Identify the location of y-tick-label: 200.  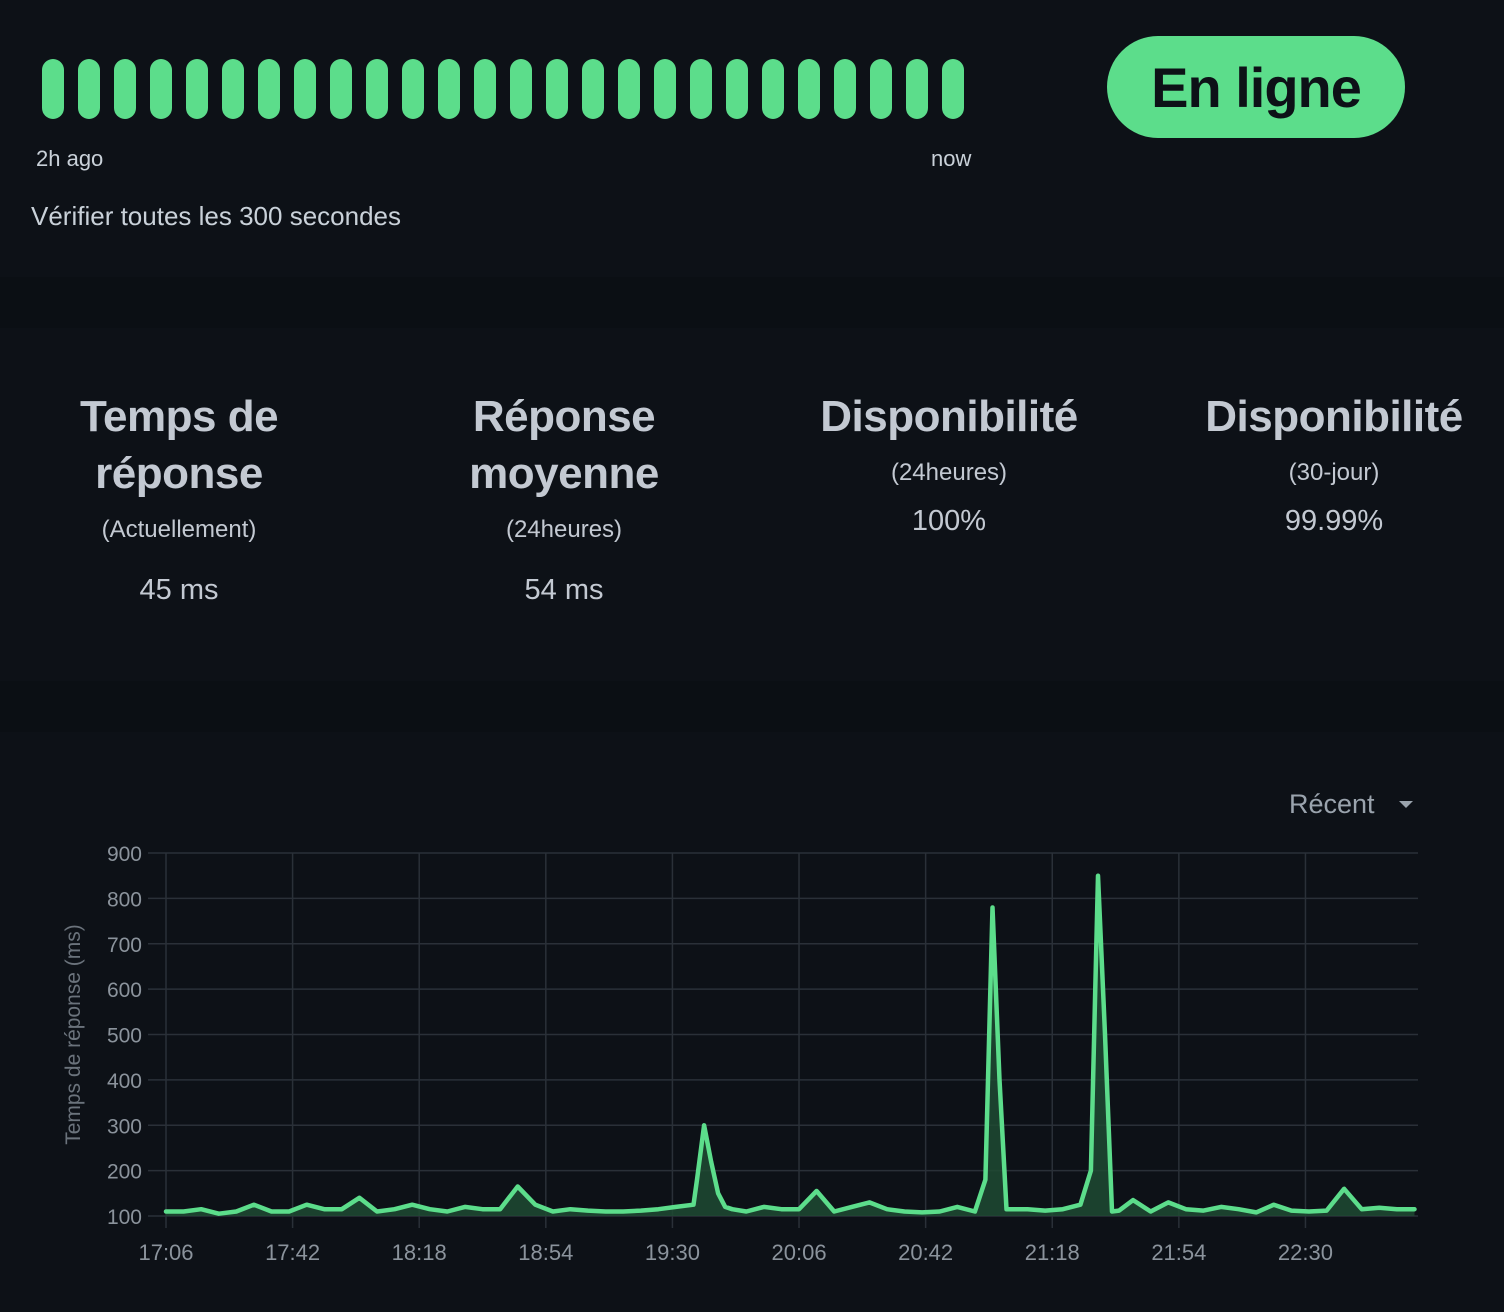
(124, 1172).